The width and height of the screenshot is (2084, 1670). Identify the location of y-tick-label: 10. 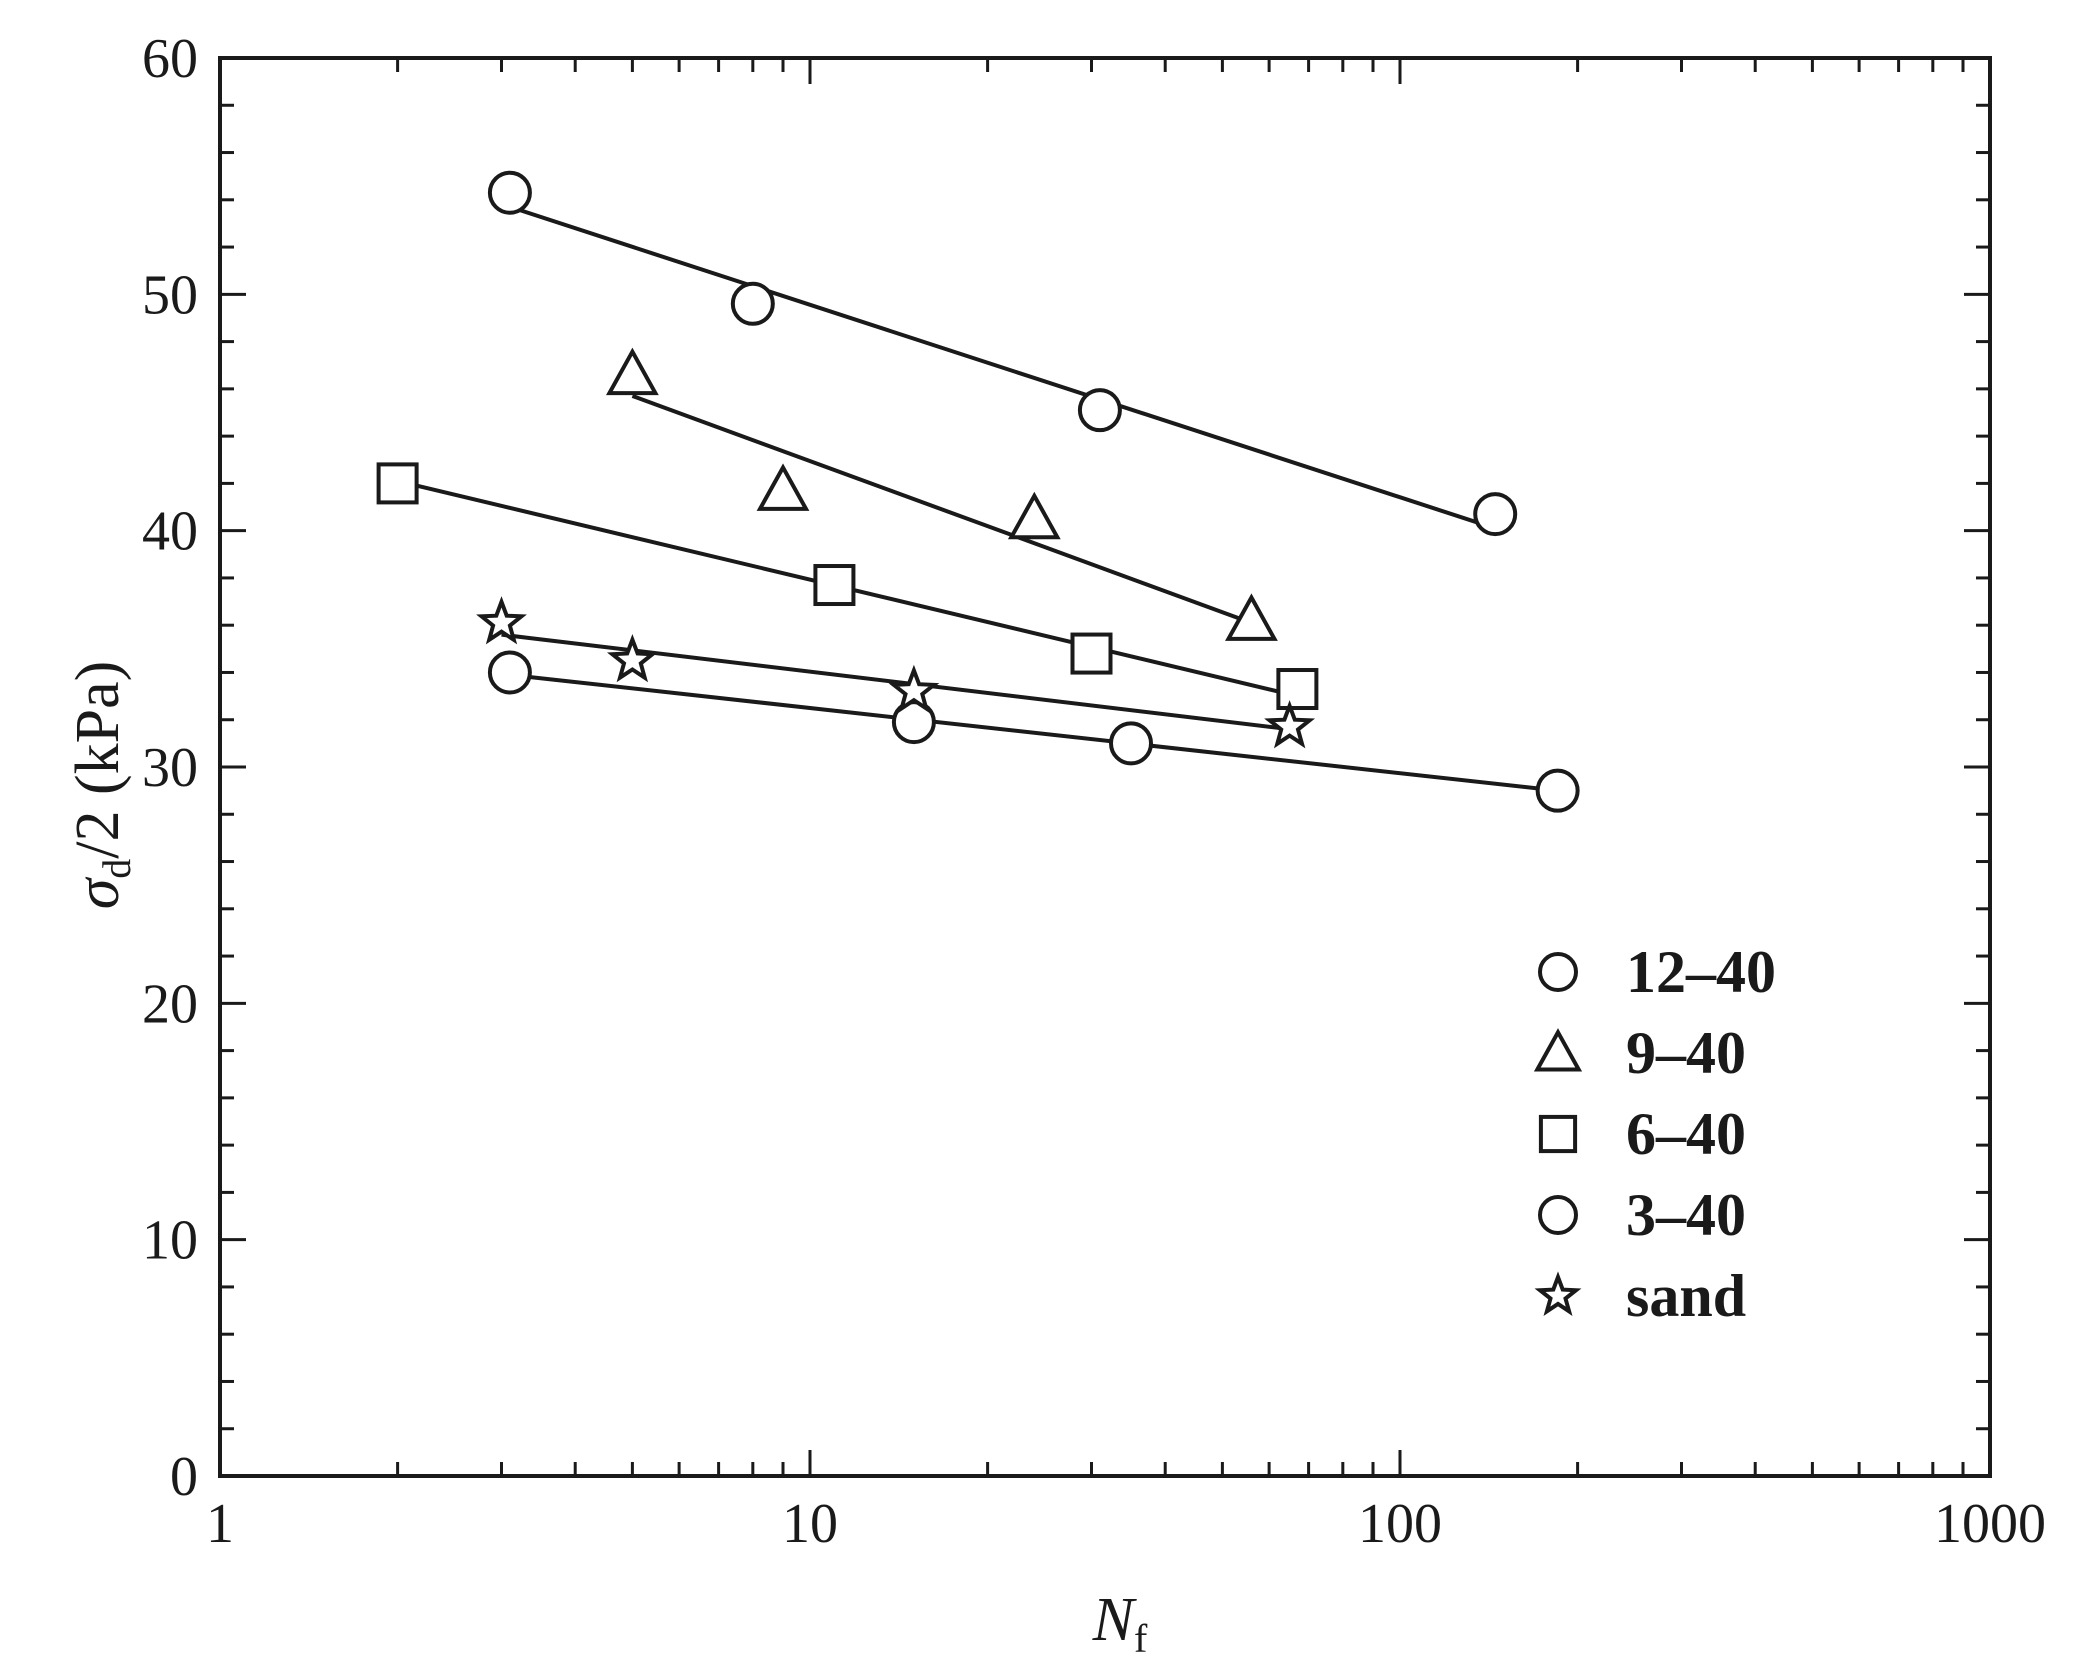
(170, 1241).